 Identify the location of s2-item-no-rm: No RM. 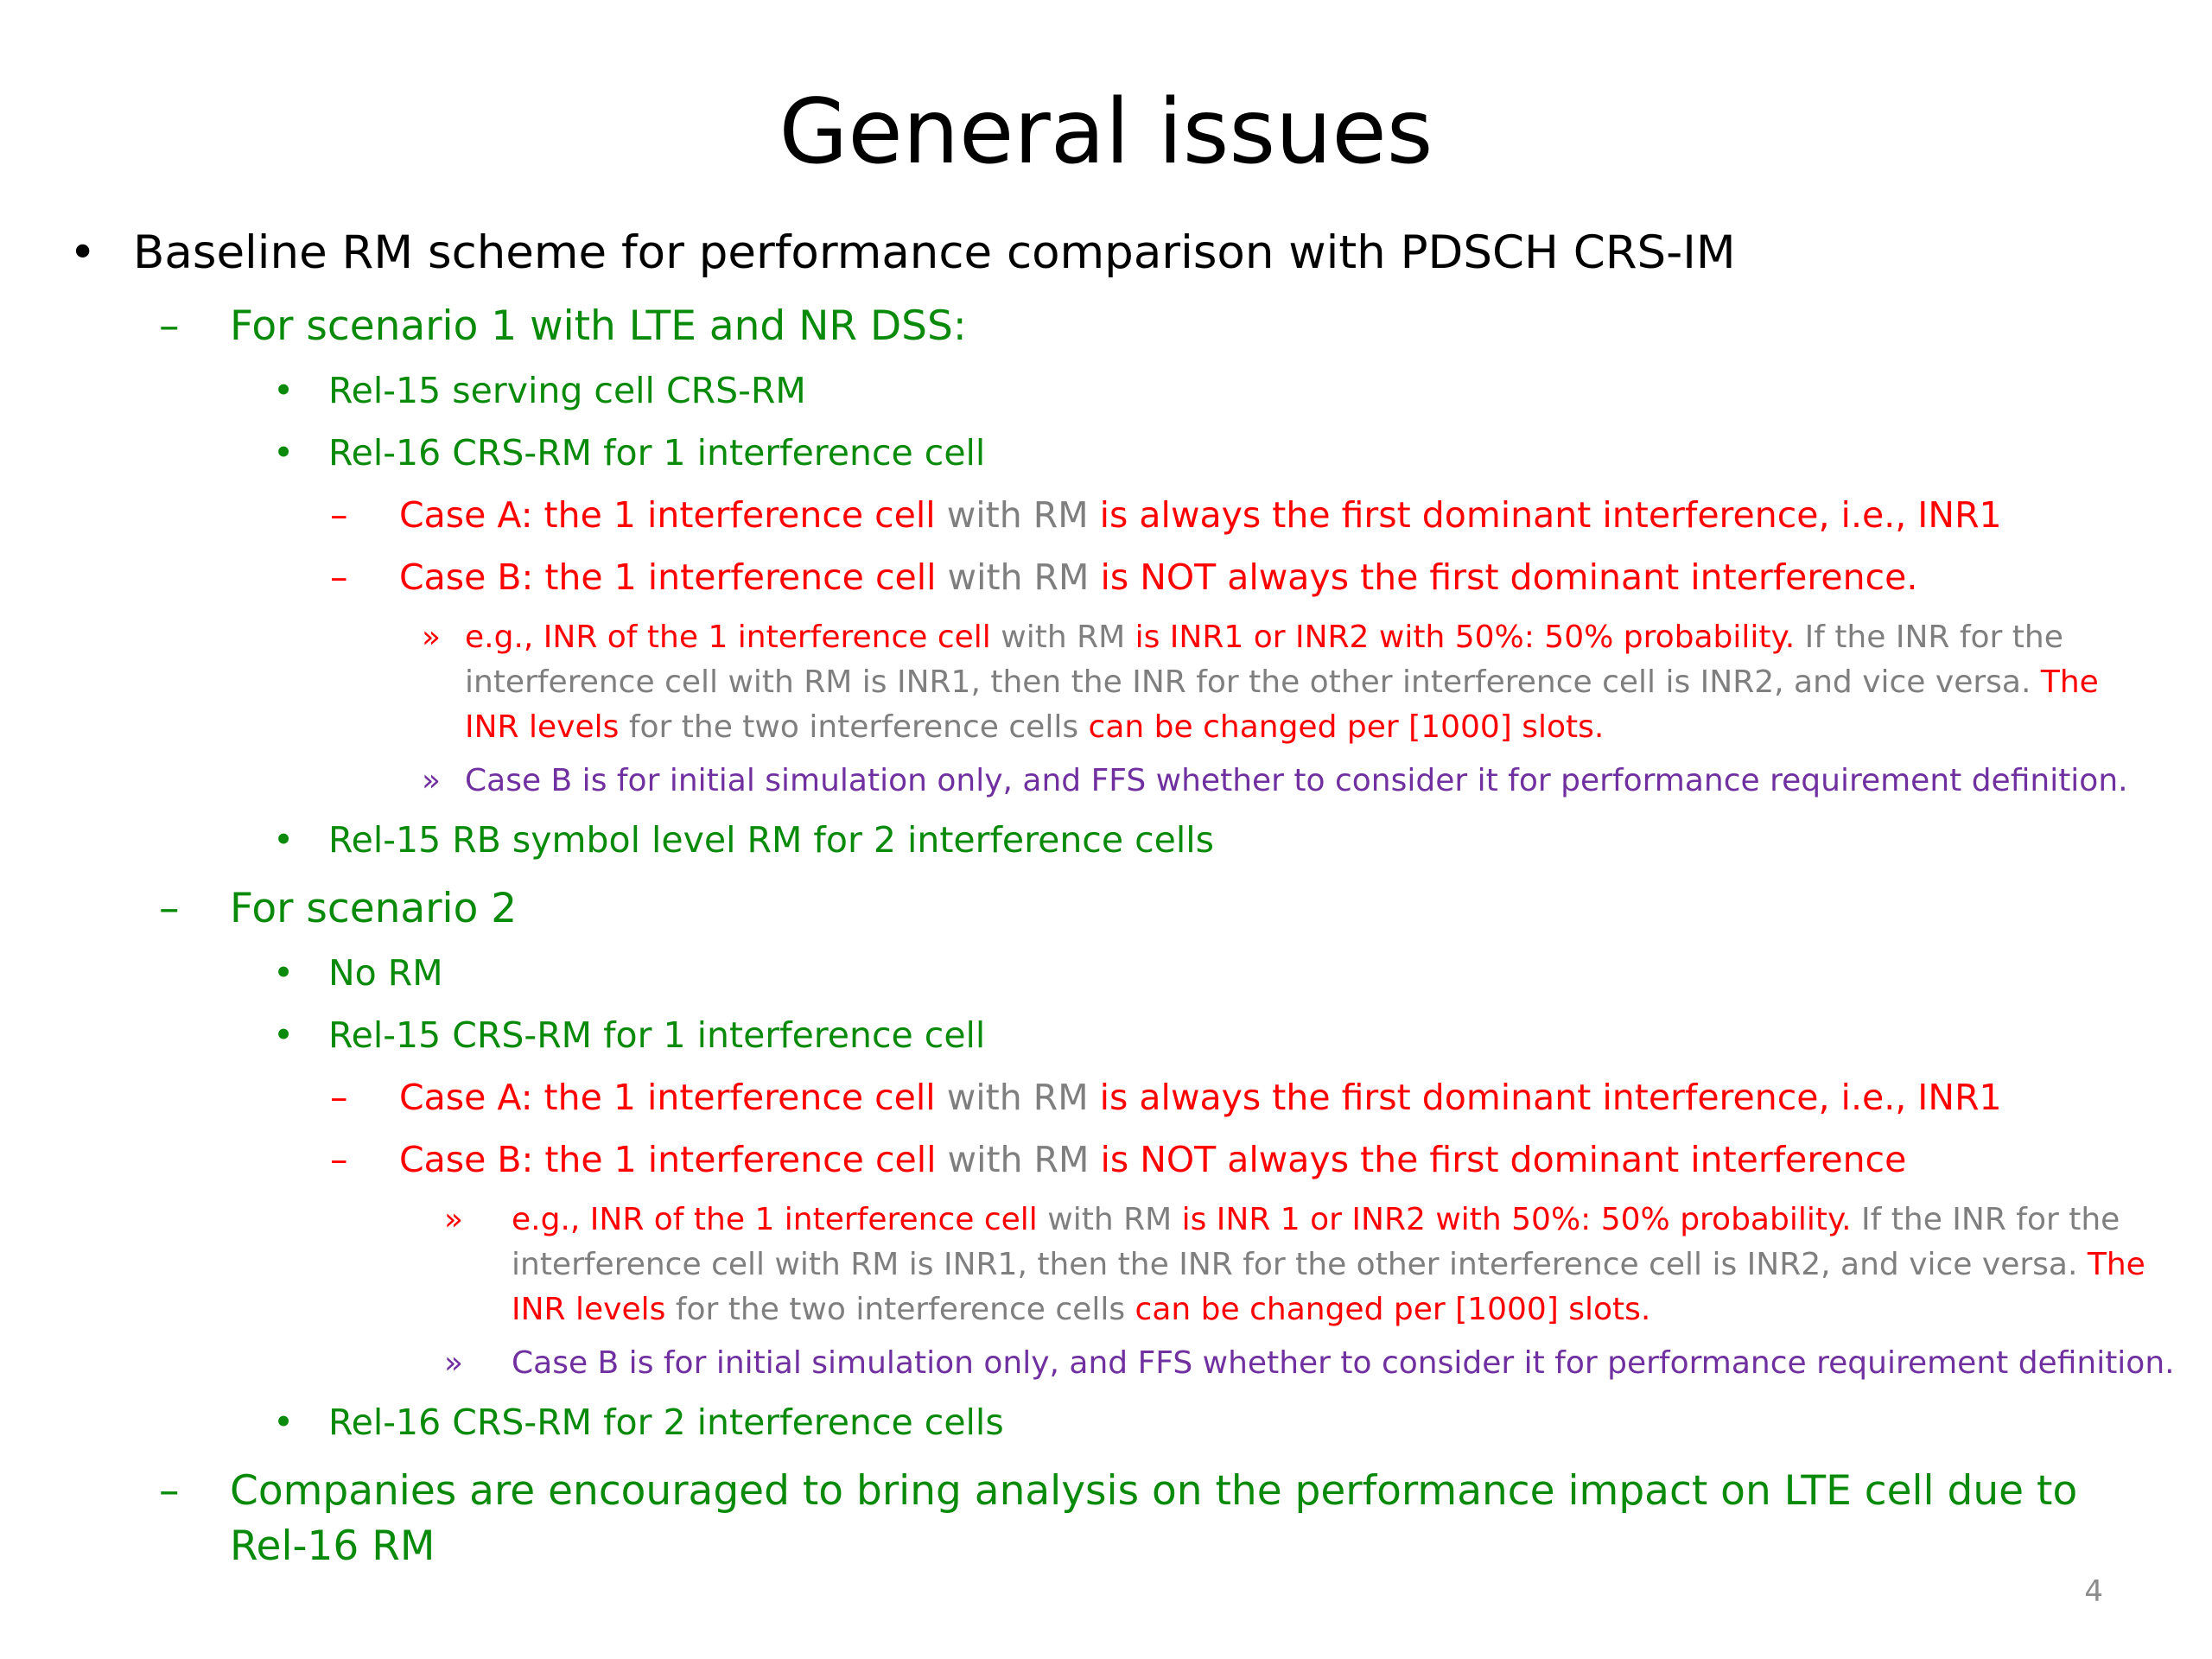
(385, 973).